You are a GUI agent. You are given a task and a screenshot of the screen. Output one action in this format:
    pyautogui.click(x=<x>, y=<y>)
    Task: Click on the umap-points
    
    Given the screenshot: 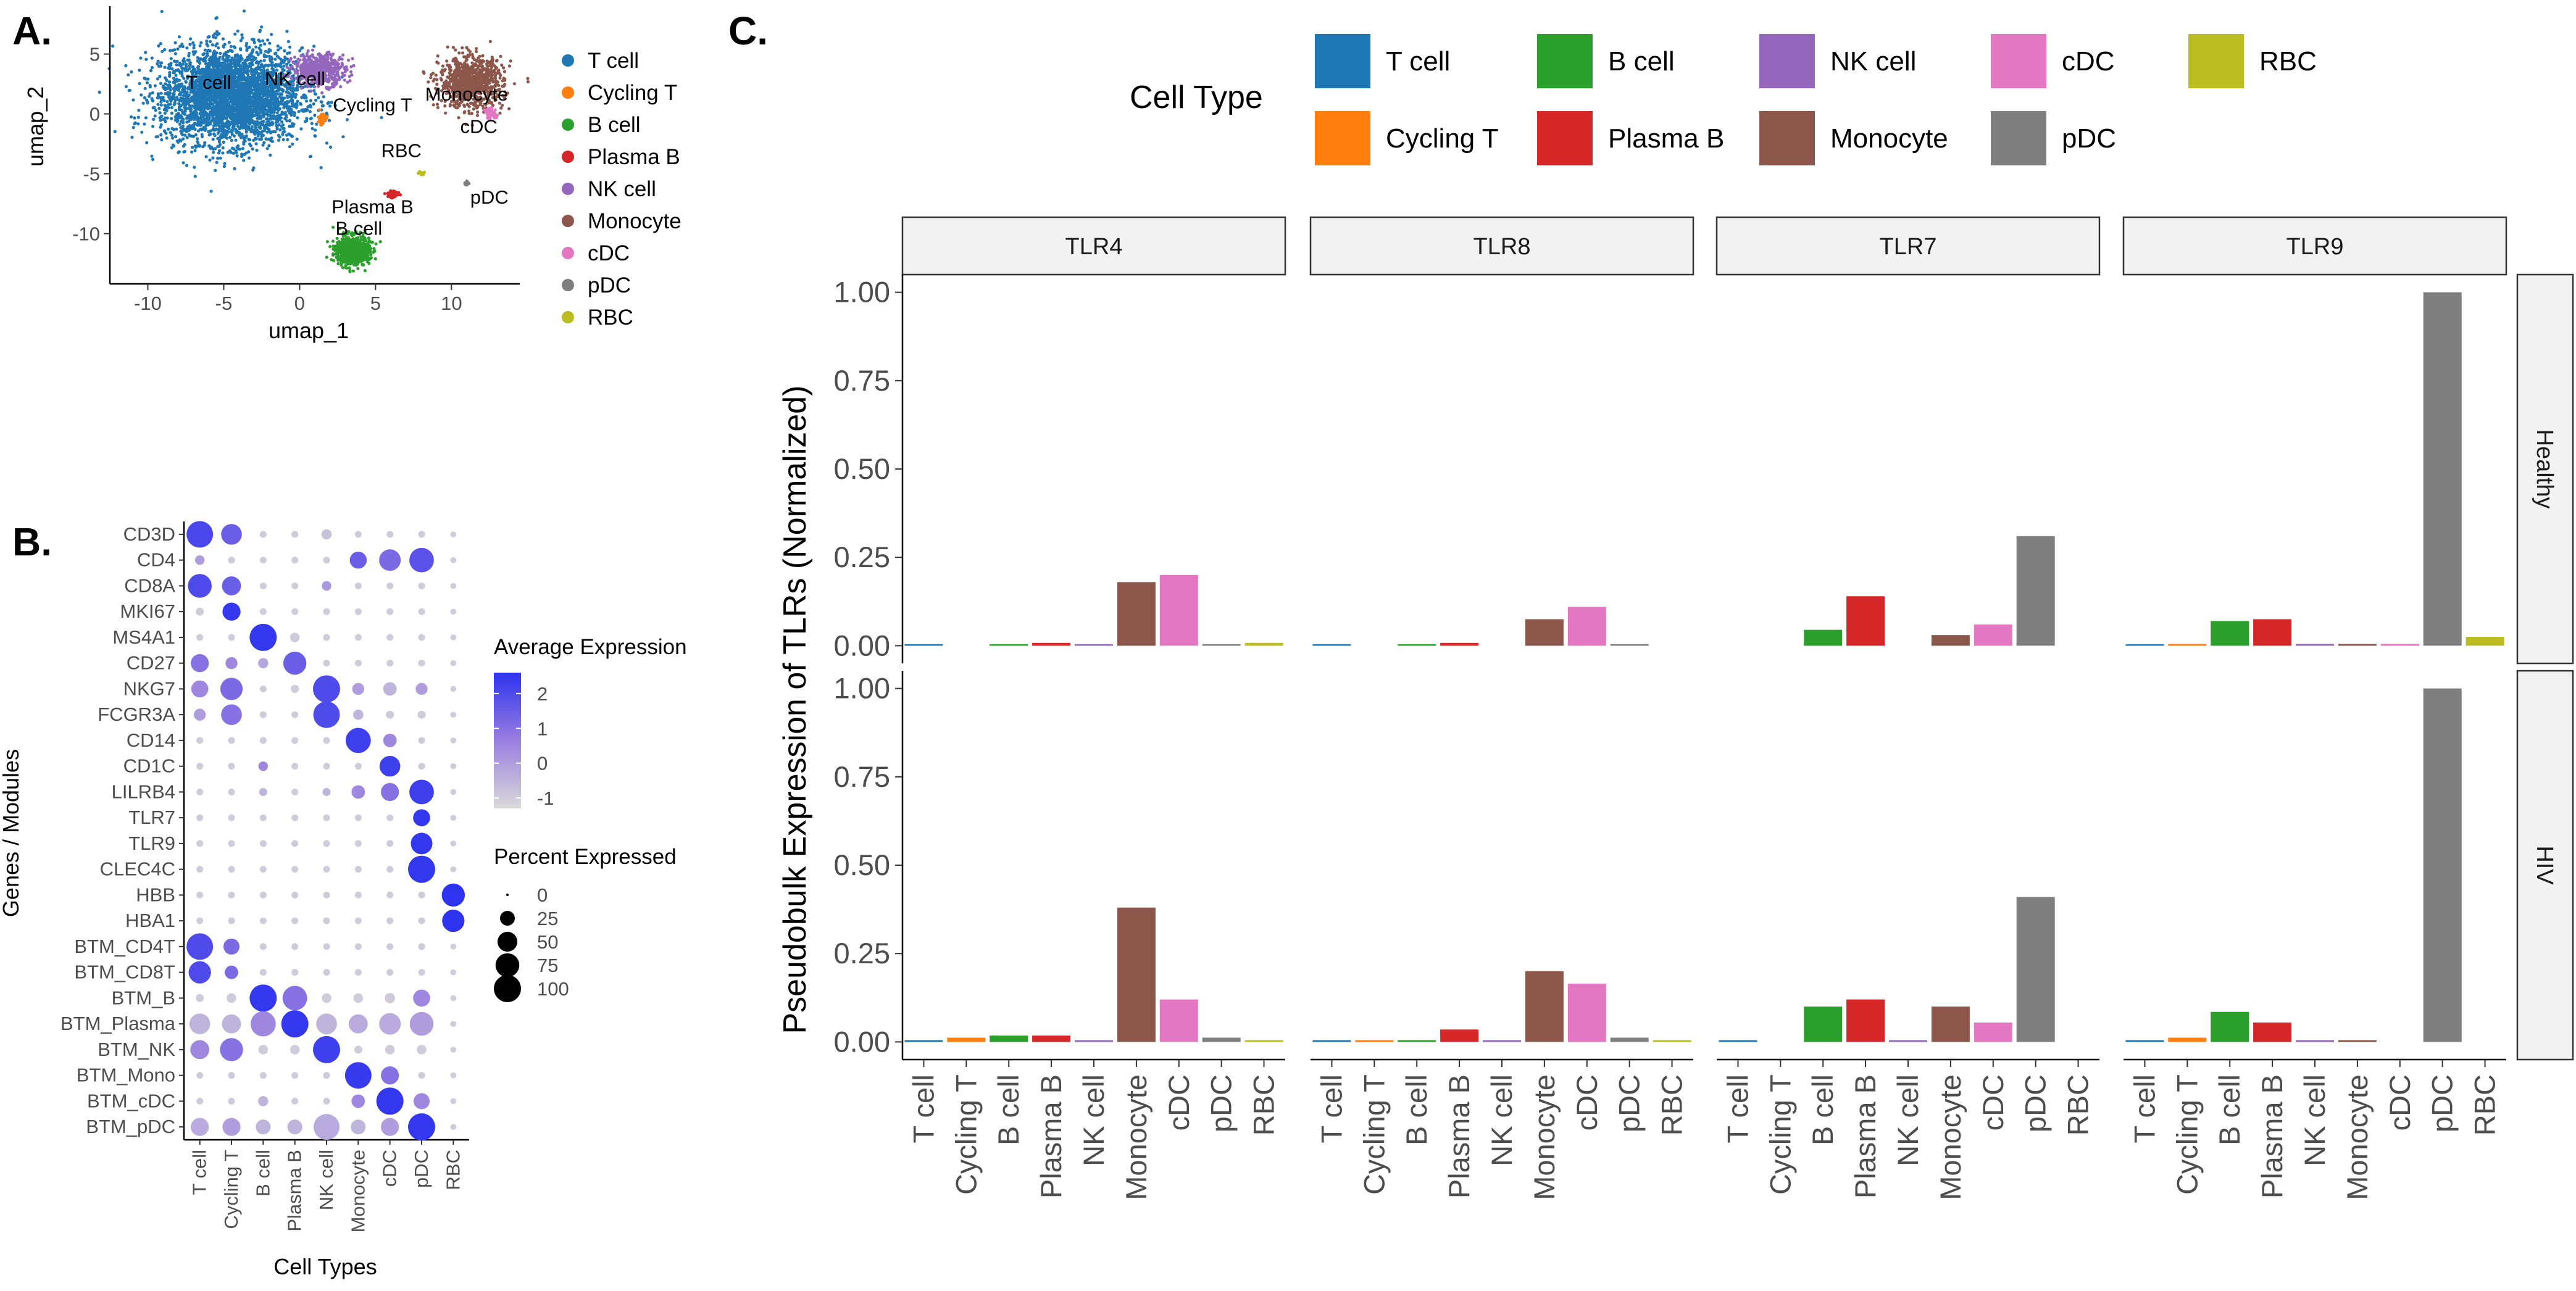 What is the action you would take?
    pyautogui.click(x=314, y=141)
    